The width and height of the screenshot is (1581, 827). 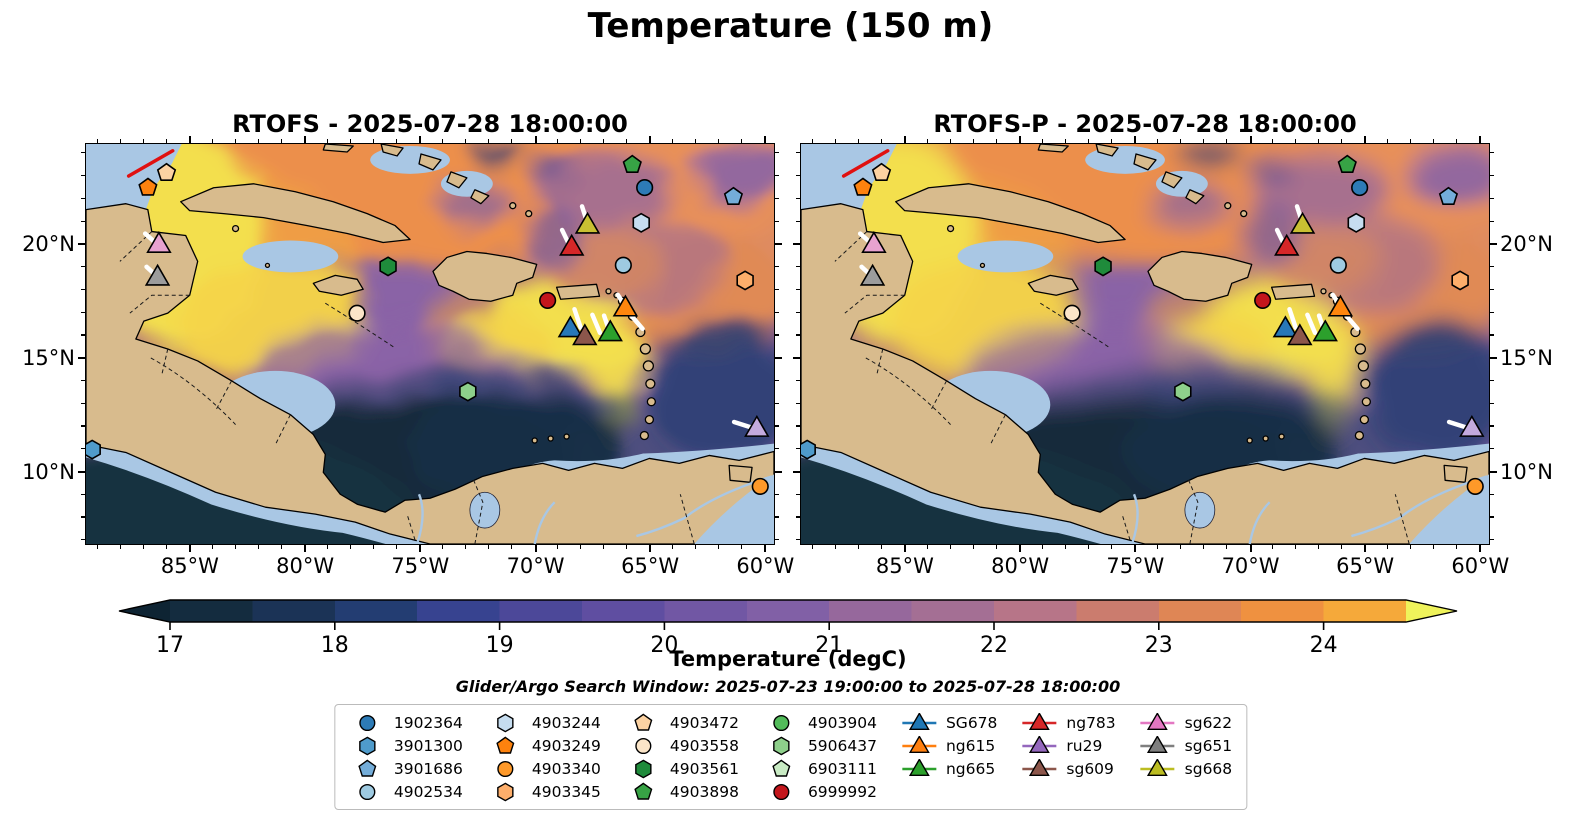 I want to click on legend-label: 4902534, so click(x=428, y=791).